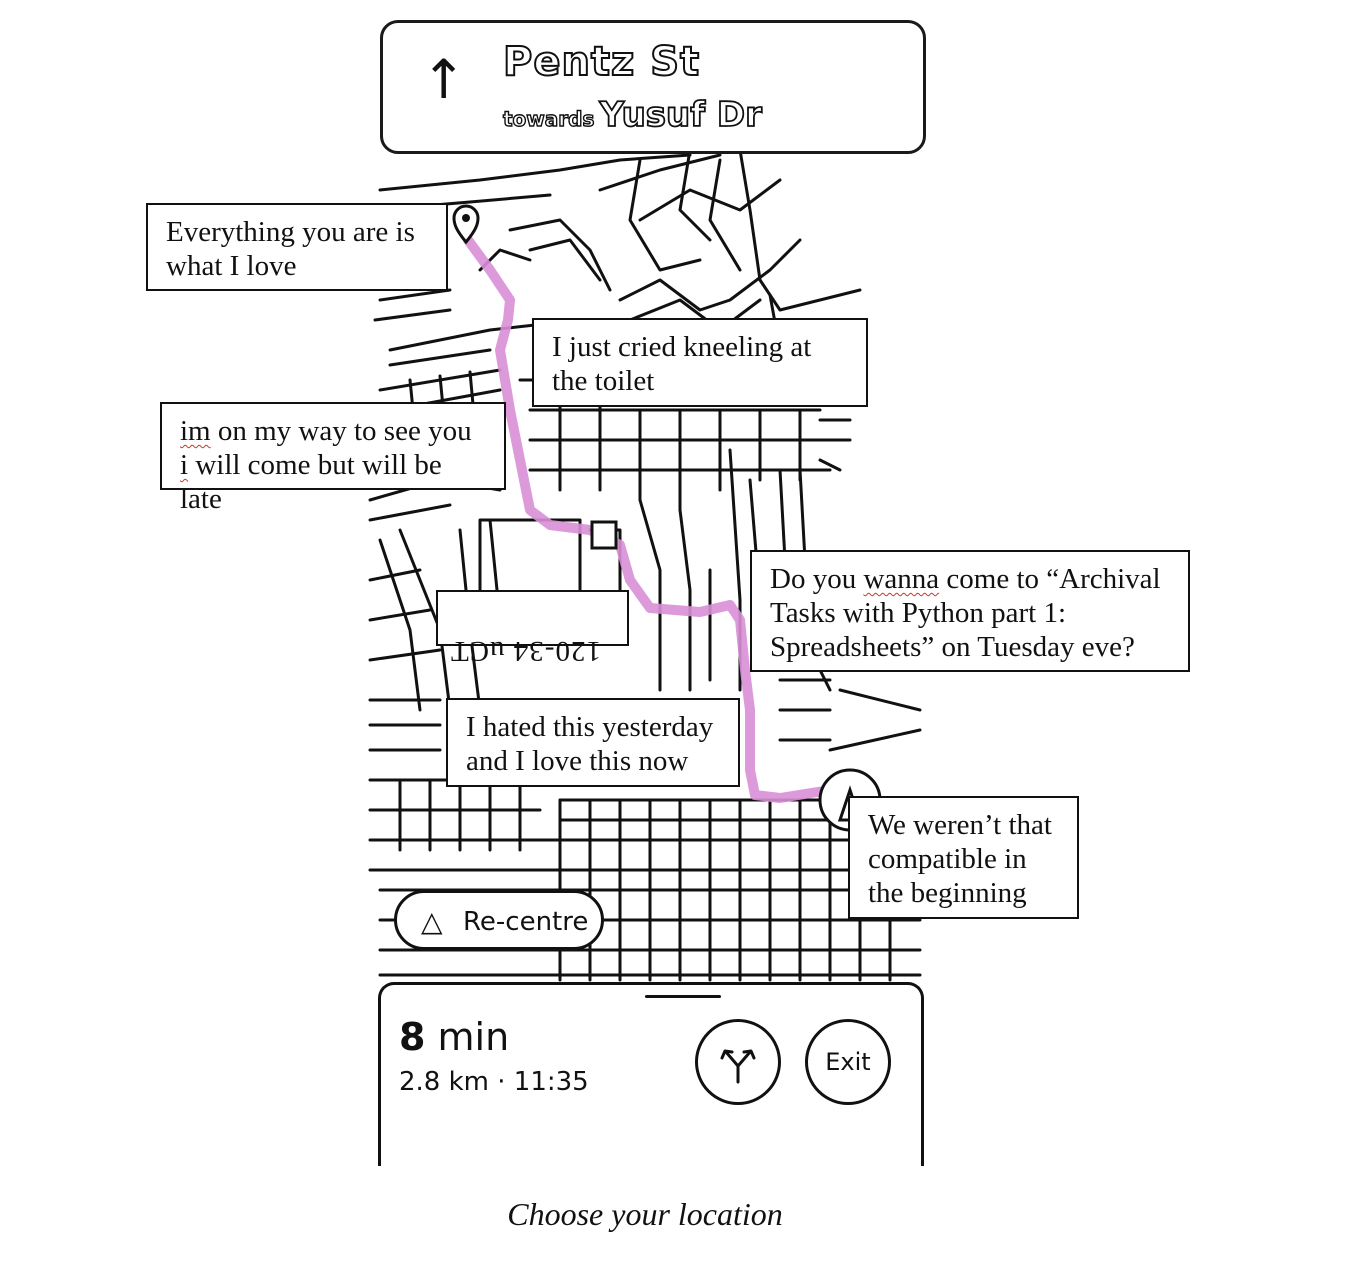 This screenshot has width=1358, height=1274. Describe the element at coordinates (653, 87) in the screenshot. I see `direction-card: ↑ Pentz St towards Yusuf Dr` at that location.